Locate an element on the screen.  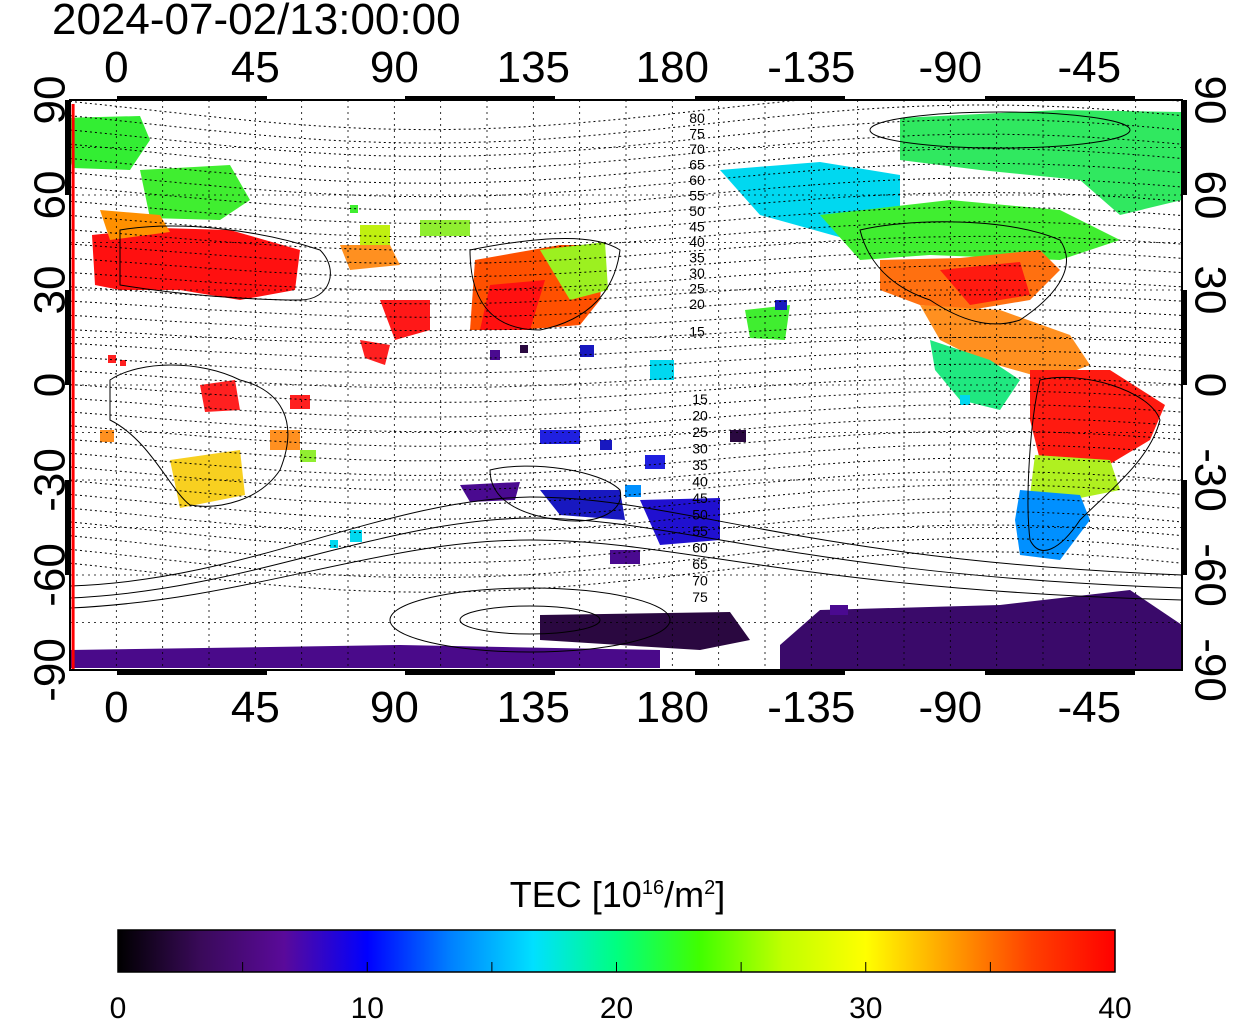
contour-label-north: 80 is located at coordinates (697, 118).